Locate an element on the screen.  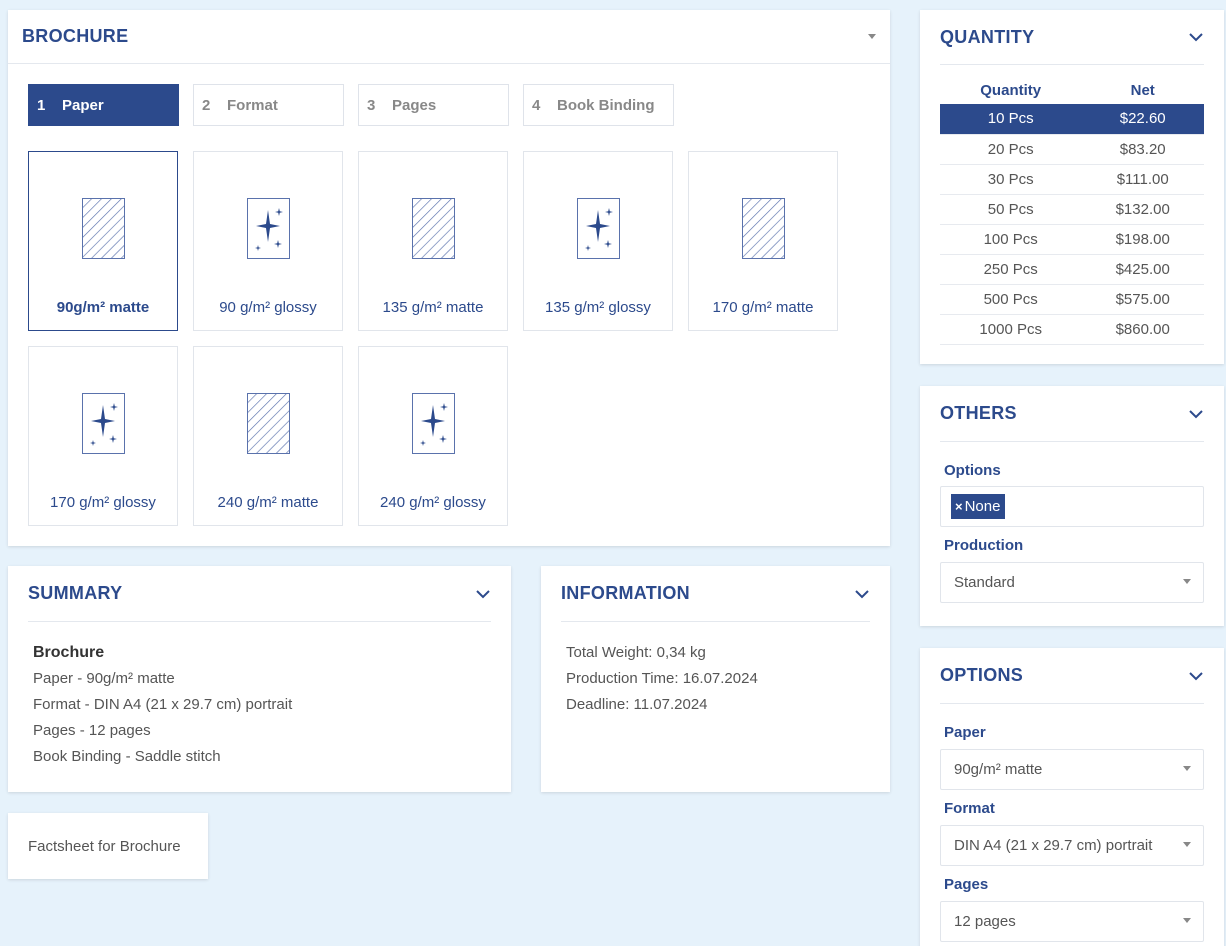
summary-line: Paper - 90g/m² matte is located at coordinates (104, 678).